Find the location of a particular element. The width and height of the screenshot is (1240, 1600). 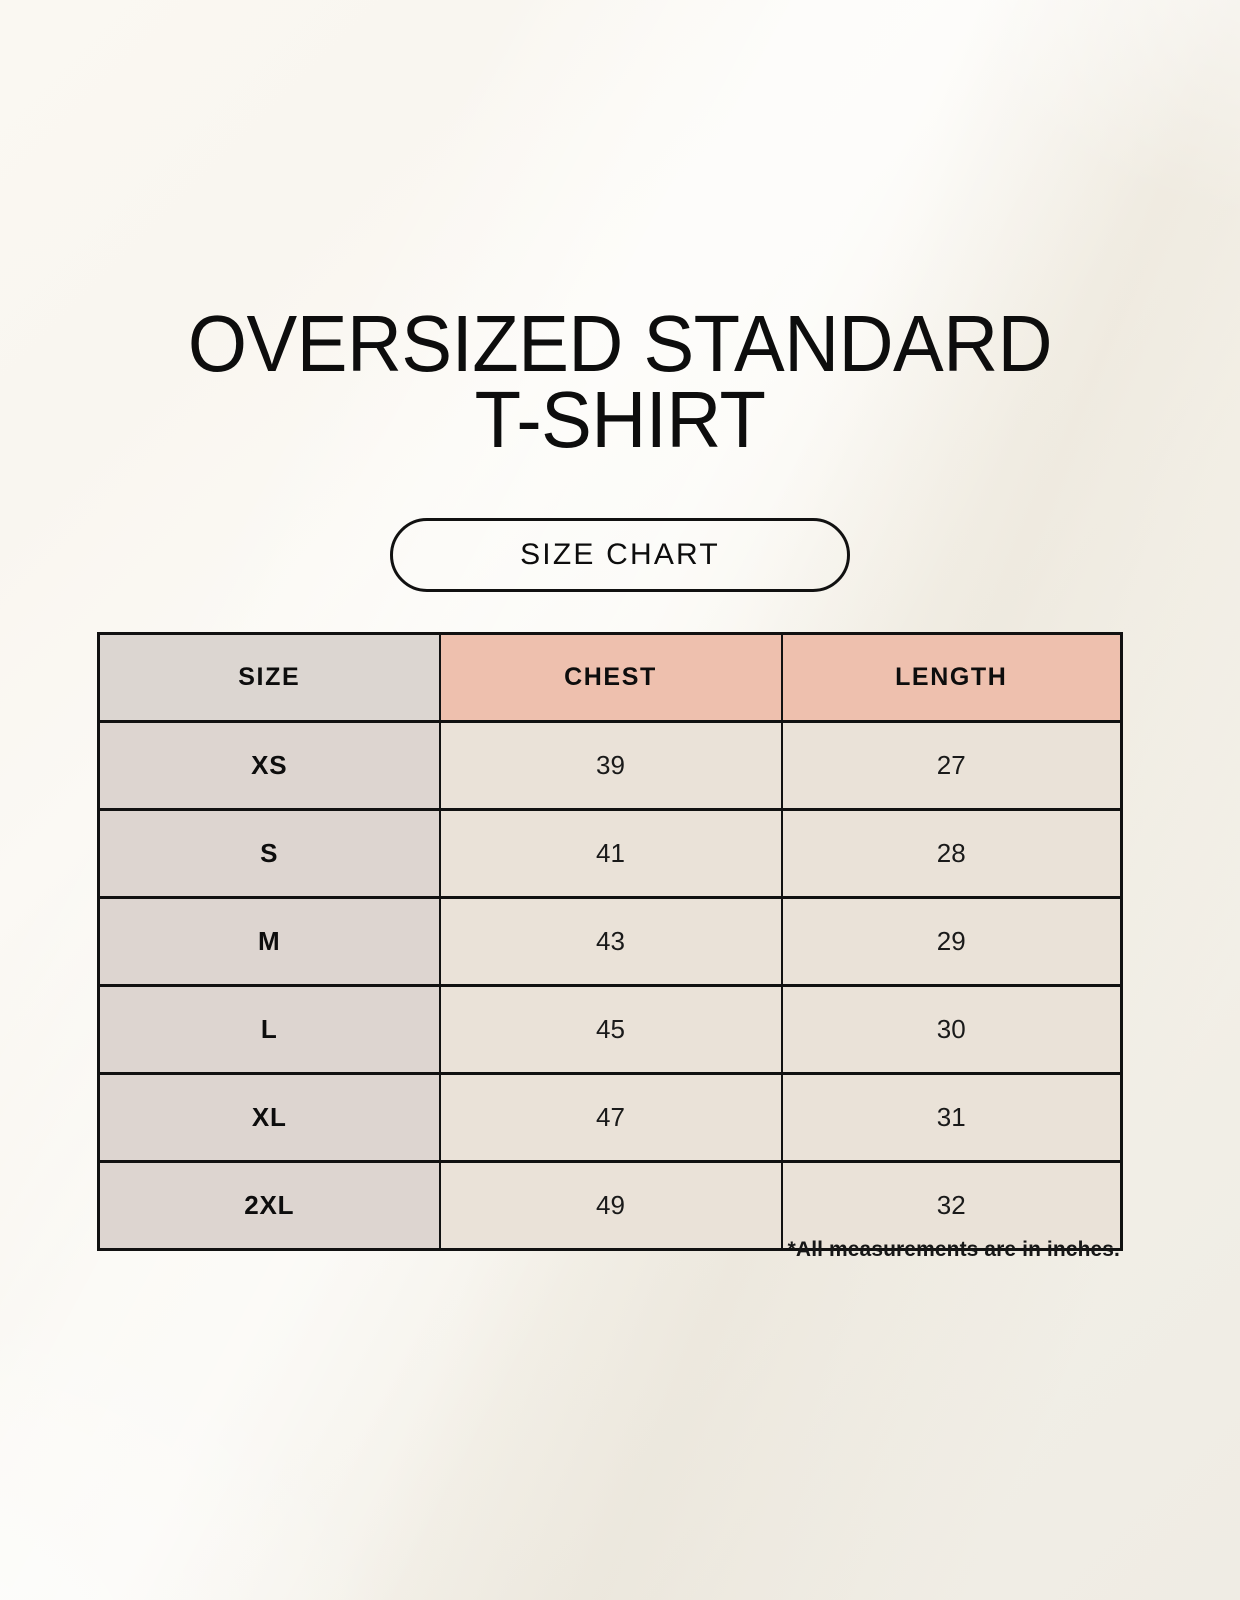

size-chart-badge-wrap: SIZE CHART is located at coordinates (620, 555).